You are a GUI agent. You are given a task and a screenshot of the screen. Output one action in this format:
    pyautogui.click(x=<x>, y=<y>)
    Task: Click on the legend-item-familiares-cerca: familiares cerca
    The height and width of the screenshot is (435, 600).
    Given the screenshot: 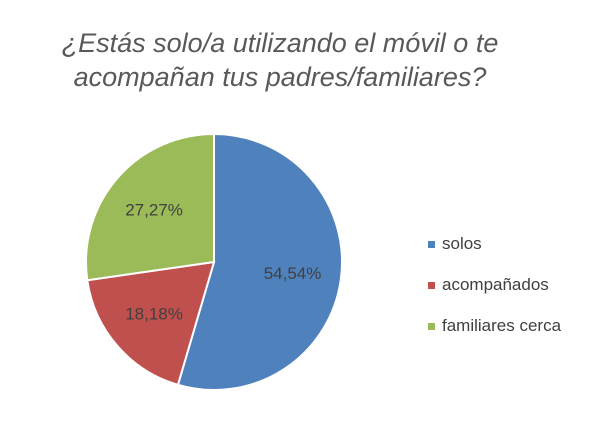 What is the action you would take?
    pyautogui.click(x=494, y=326)
    